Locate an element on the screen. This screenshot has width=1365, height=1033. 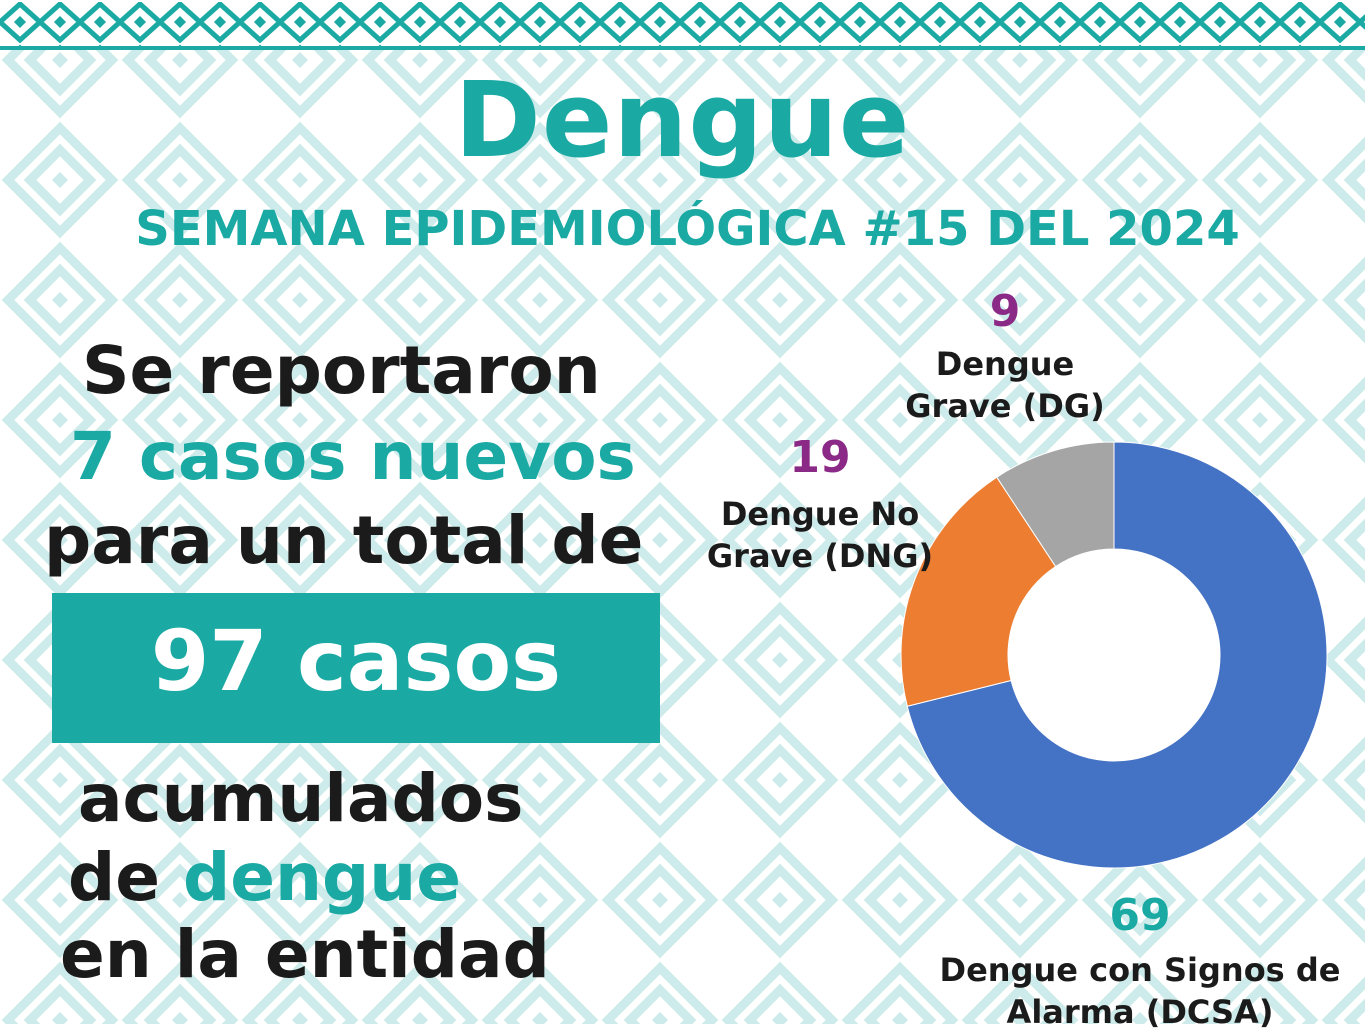
category-label-dcsa: Dengue con Signos de Alarma (DCSA) is located at coordinates (1140, 991).